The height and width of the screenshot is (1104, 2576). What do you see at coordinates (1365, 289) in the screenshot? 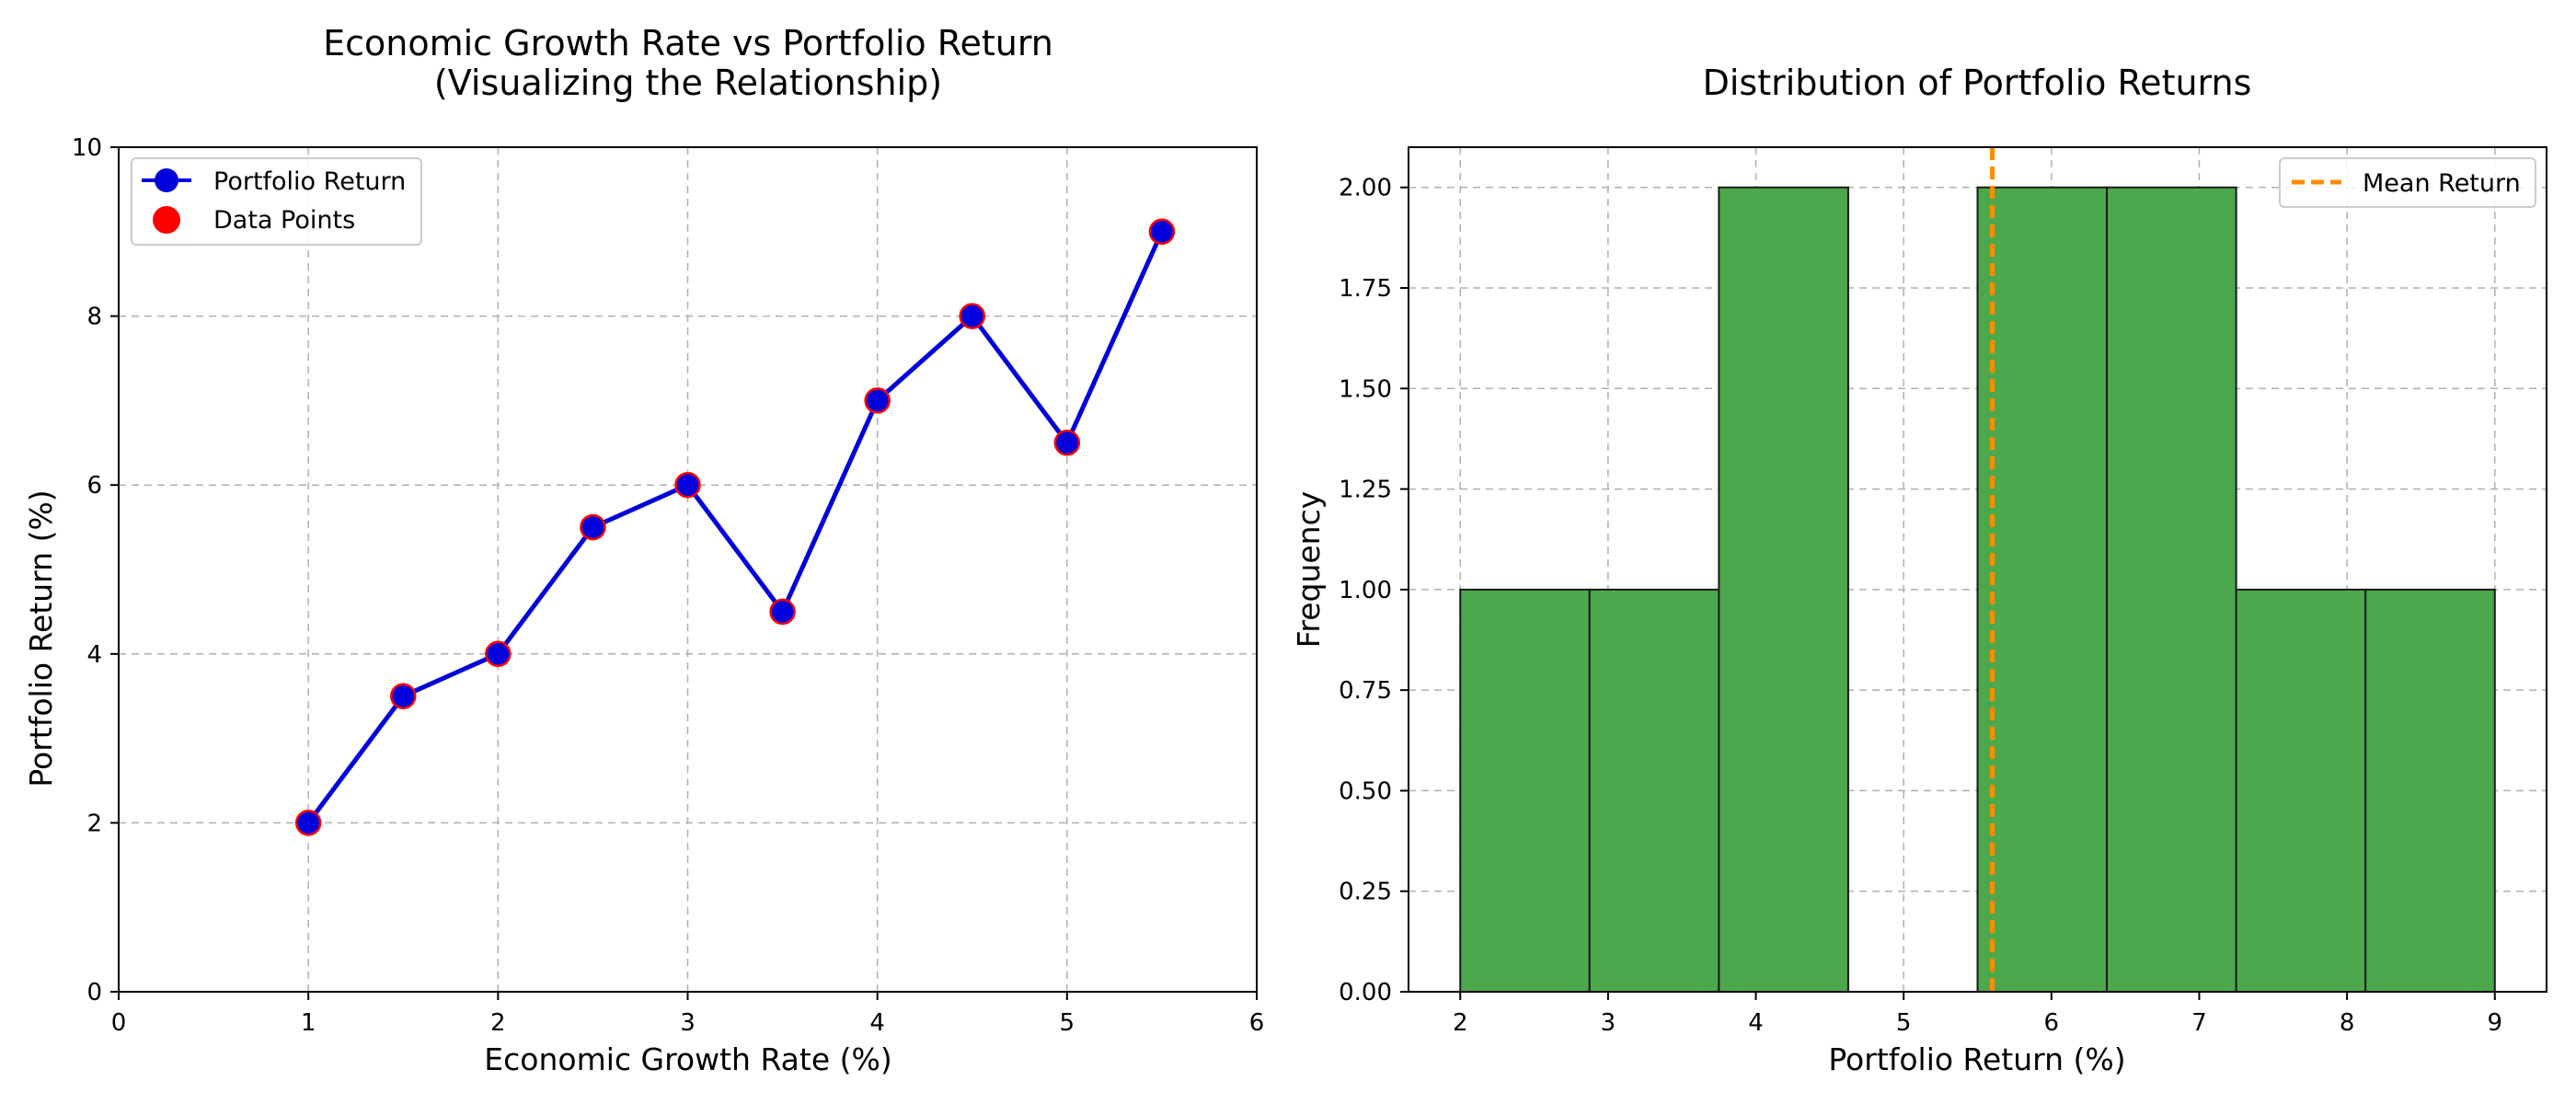
I see `chart2-y-tick-label: 1.75` at bounding box center [1365, 289].